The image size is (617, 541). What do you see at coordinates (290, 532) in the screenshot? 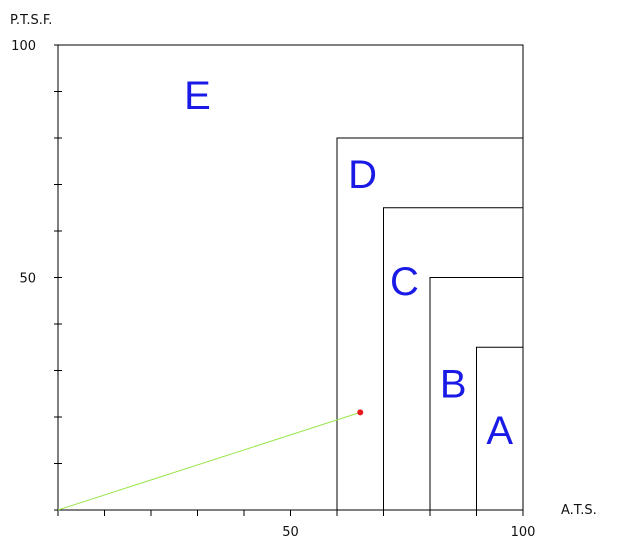
I see `x-tick-label: 50` at bounding box center [290, 532].